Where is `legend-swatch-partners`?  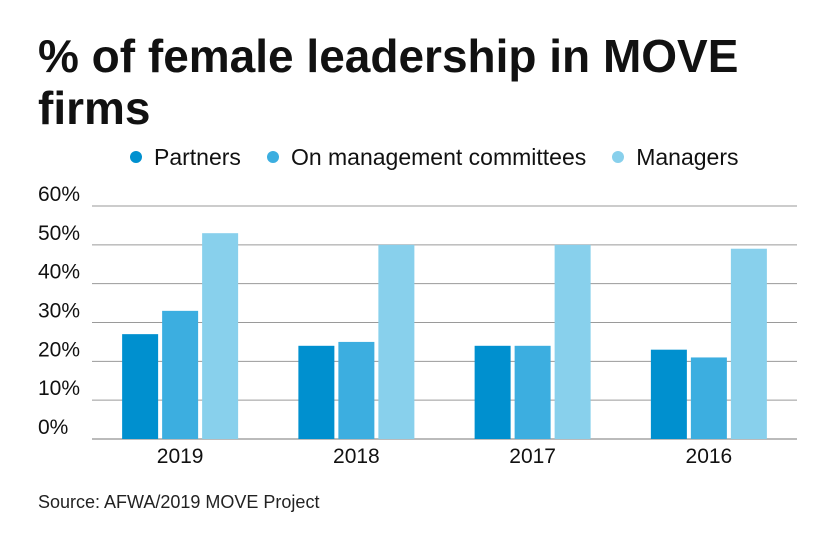
legend-swatch-partners is located at coordinates (136, 157).